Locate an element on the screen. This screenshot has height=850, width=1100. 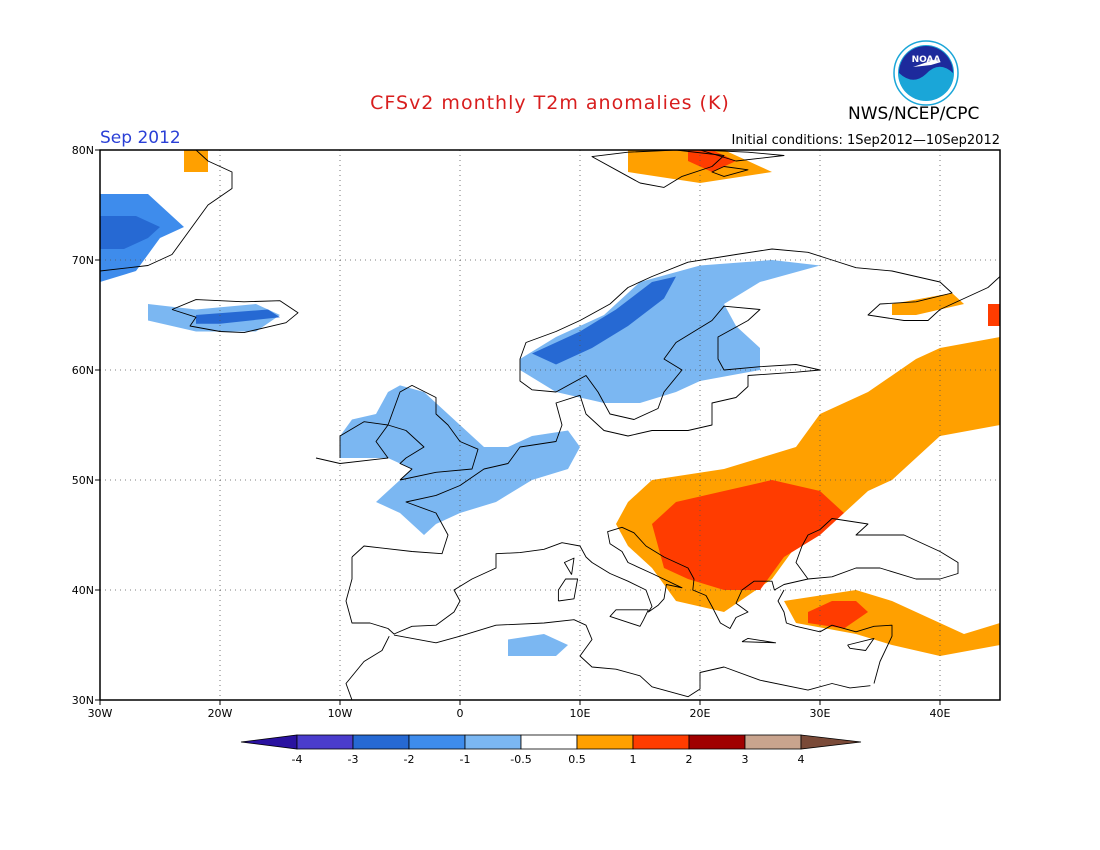
lat-tick-label: 40N is located at coordinates (83, 590).